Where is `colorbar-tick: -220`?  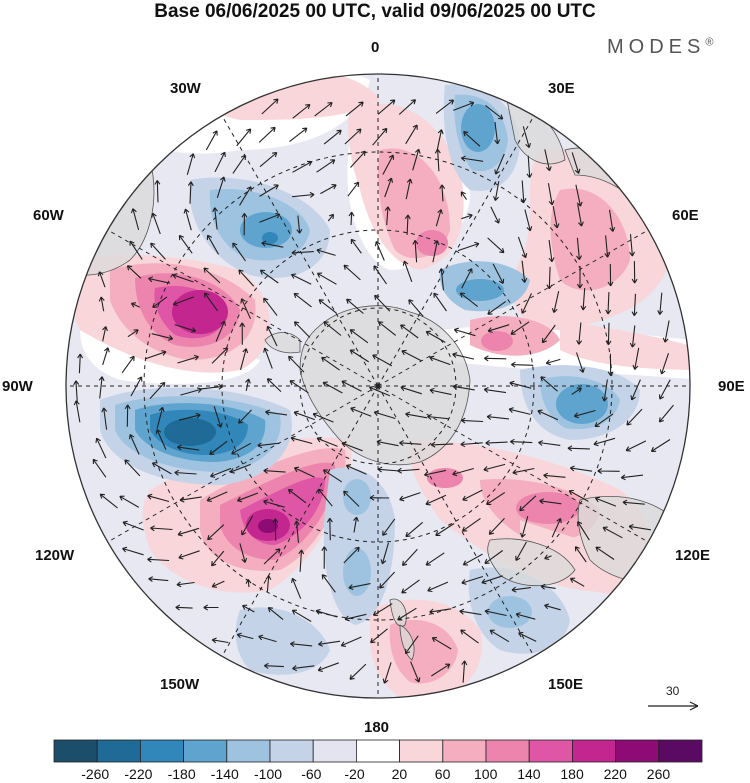
colorbar-tick: -220 is located at coordinates (138, 774).